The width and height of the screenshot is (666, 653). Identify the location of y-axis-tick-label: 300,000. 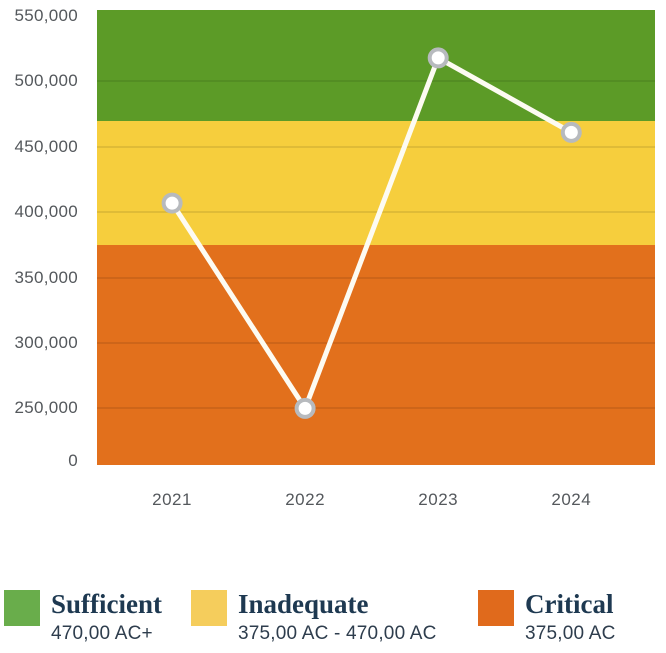
(46, 343).